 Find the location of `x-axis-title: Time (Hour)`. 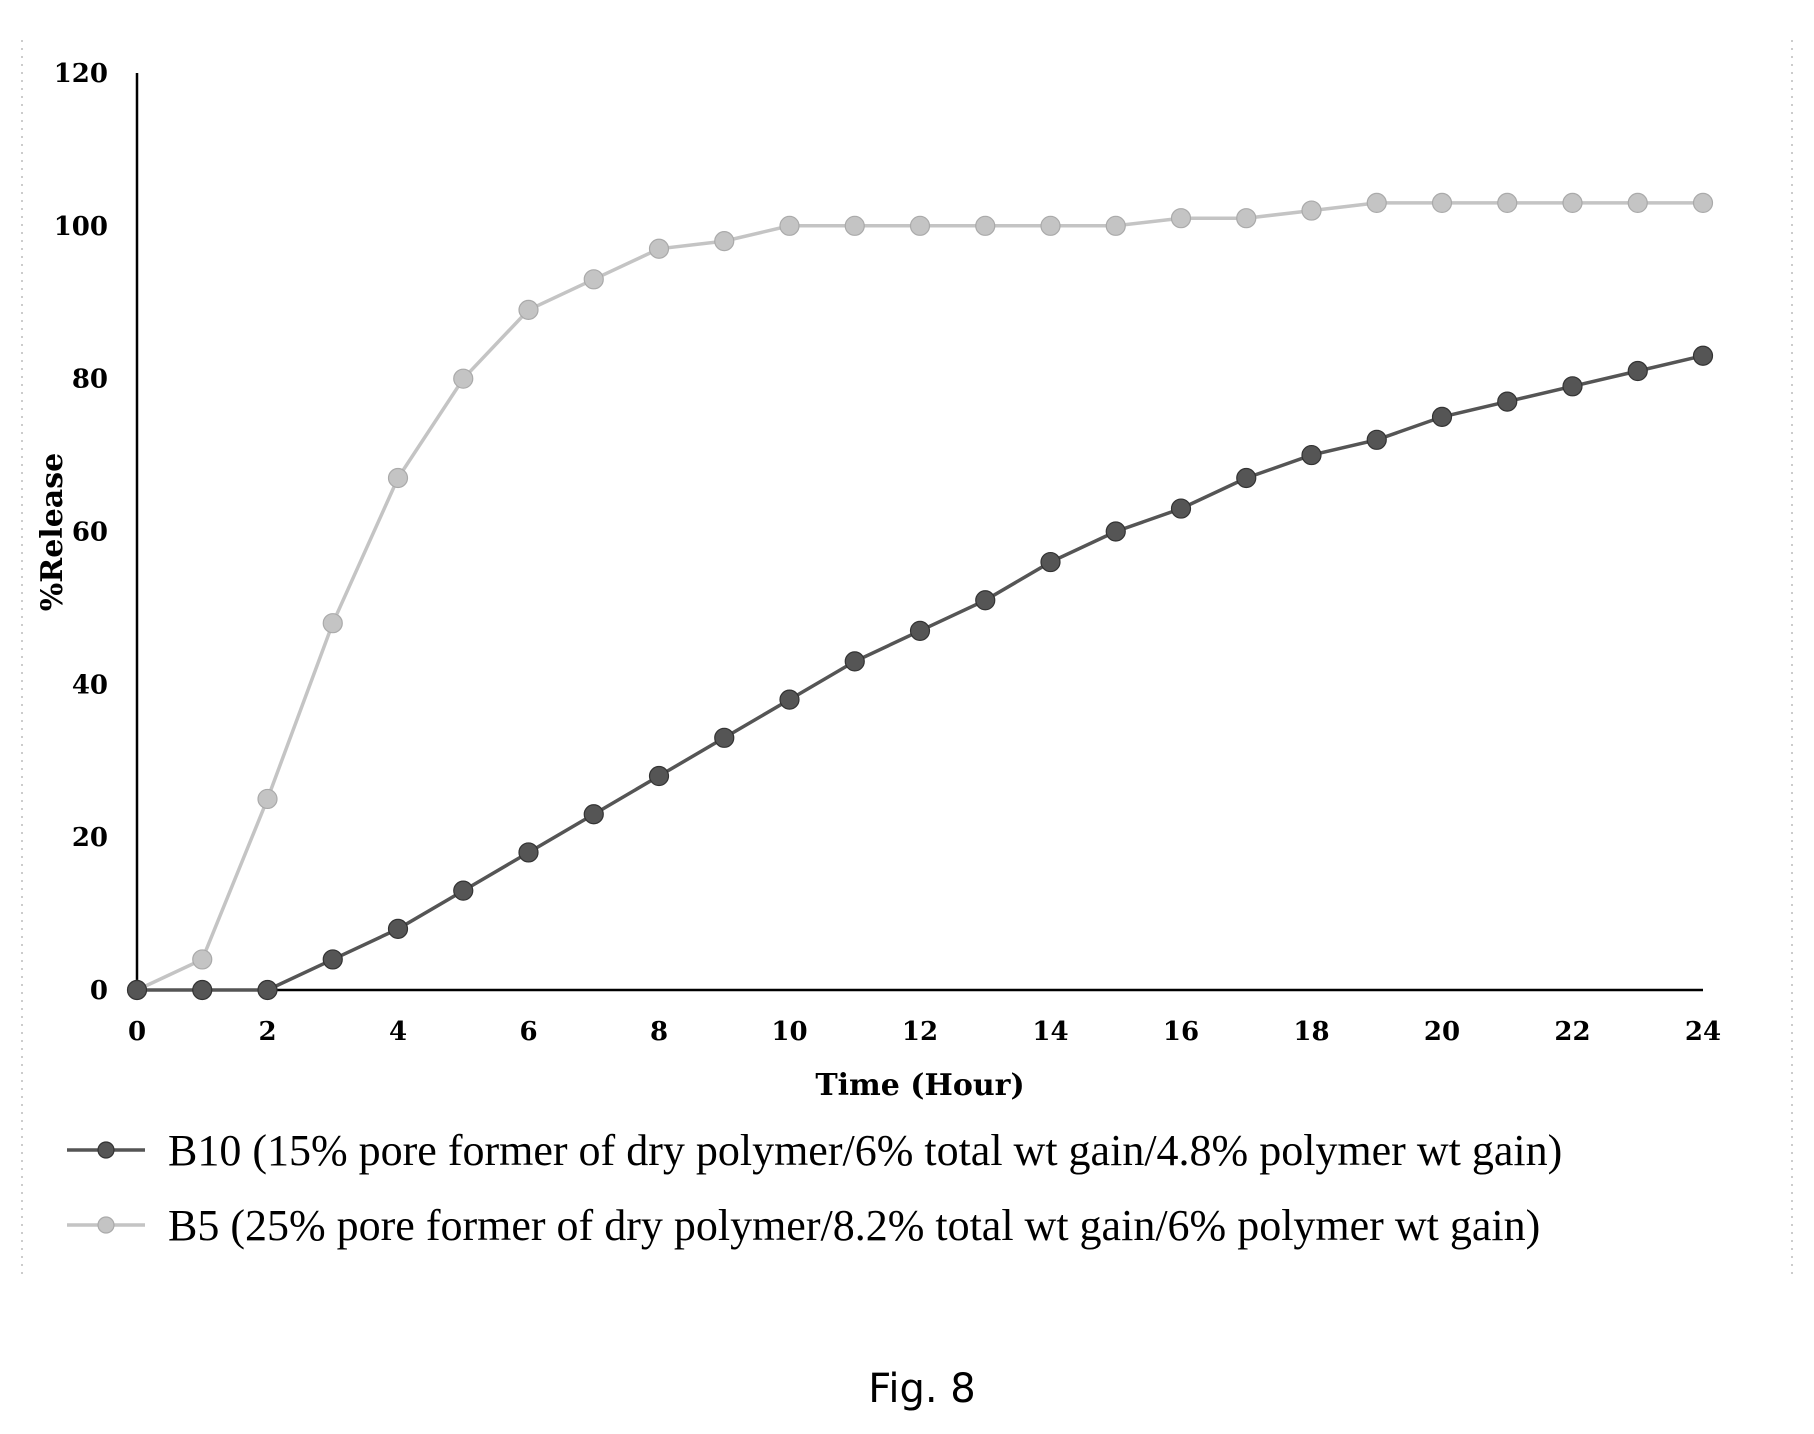

x-axis-title: Time (Hour) is located at coordinates (919, 1085).